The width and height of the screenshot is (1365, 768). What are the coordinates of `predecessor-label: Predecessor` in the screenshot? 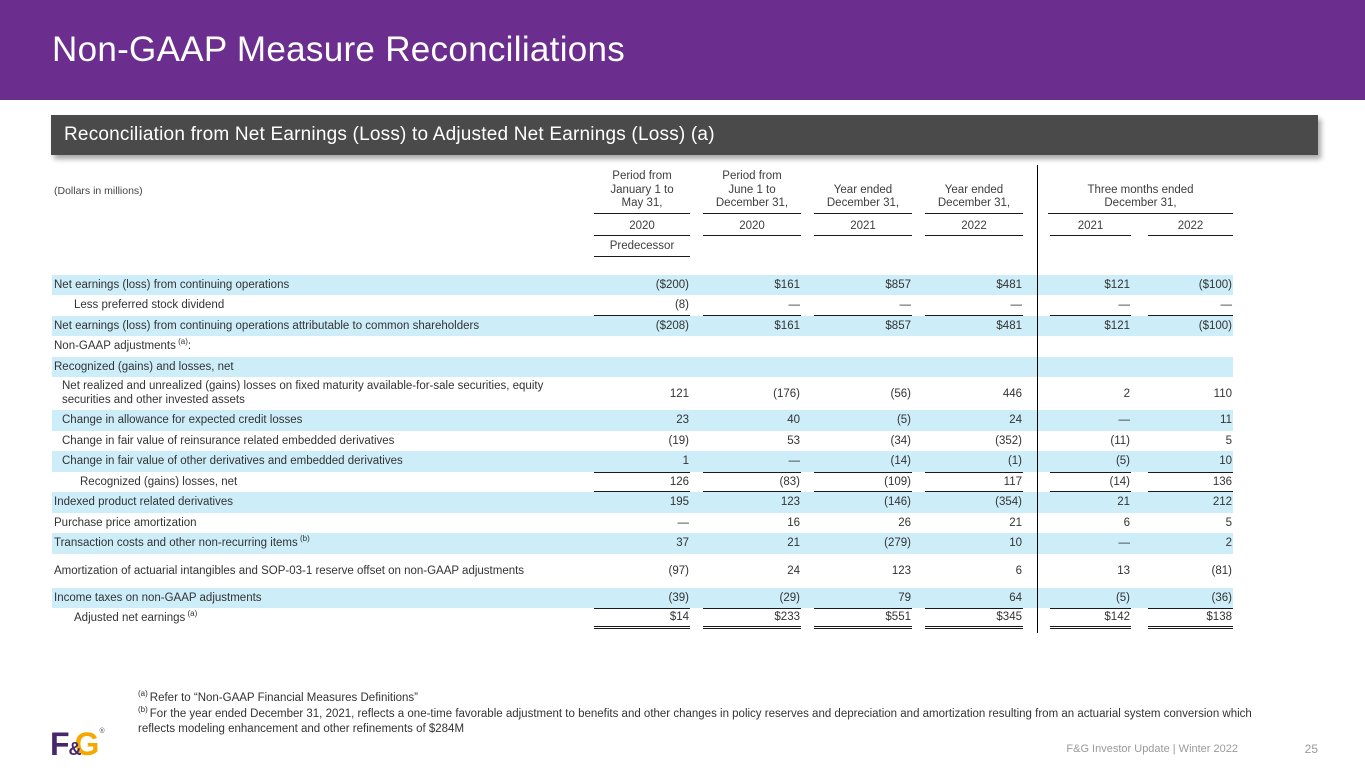 It's located at (642, 248).